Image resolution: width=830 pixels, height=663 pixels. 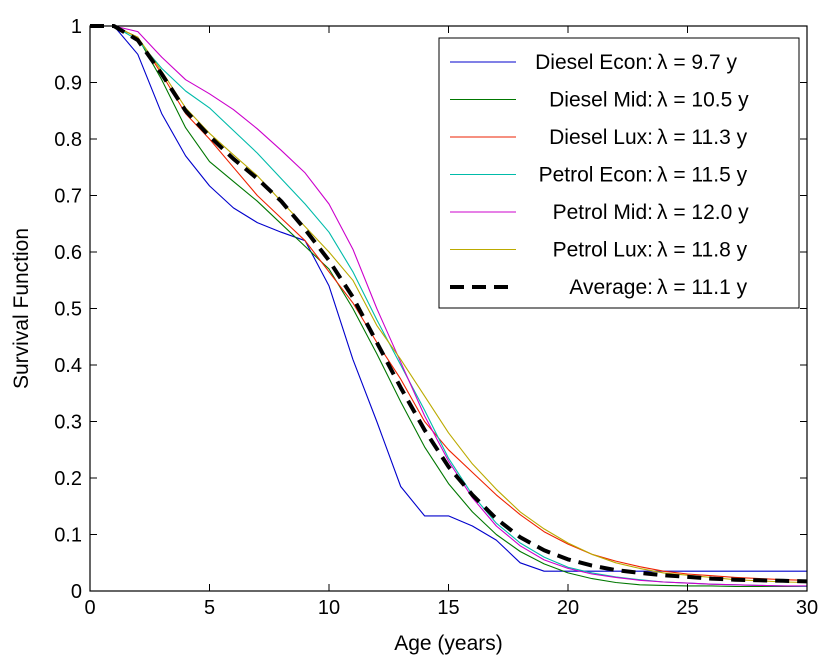 I want to click on legend-label-average: Average:, so click(x=611, y=287).